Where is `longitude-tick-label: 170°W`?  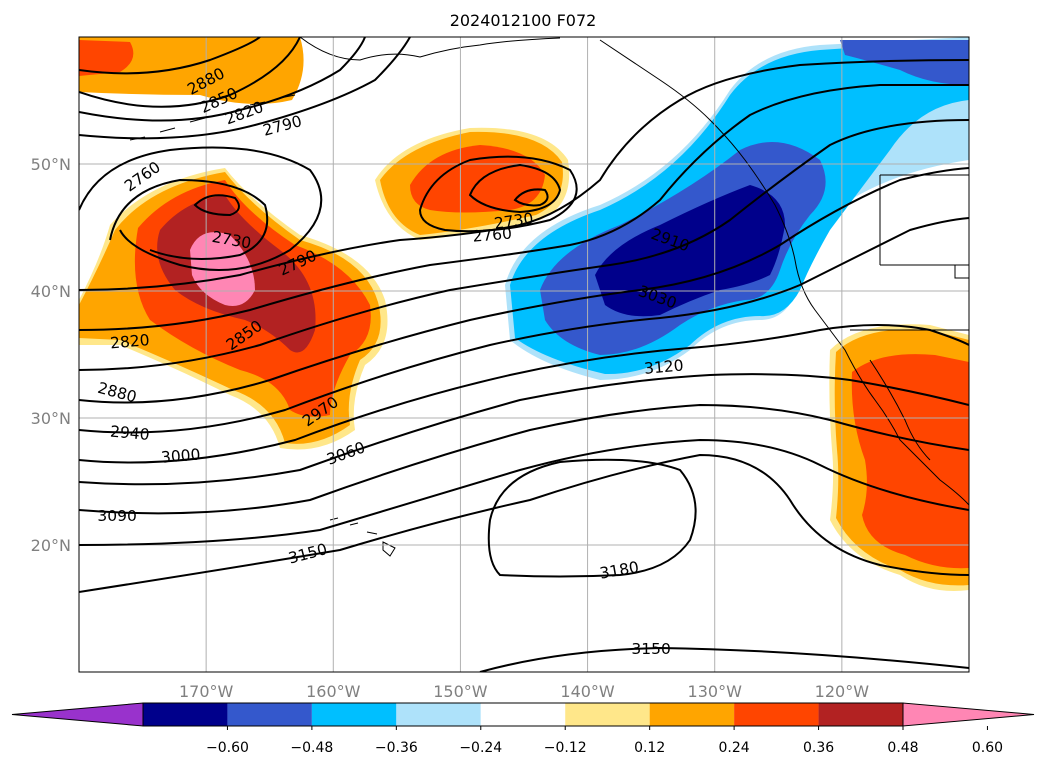 longitude-tick-label: 170°W is located at coordinates (206, 691).